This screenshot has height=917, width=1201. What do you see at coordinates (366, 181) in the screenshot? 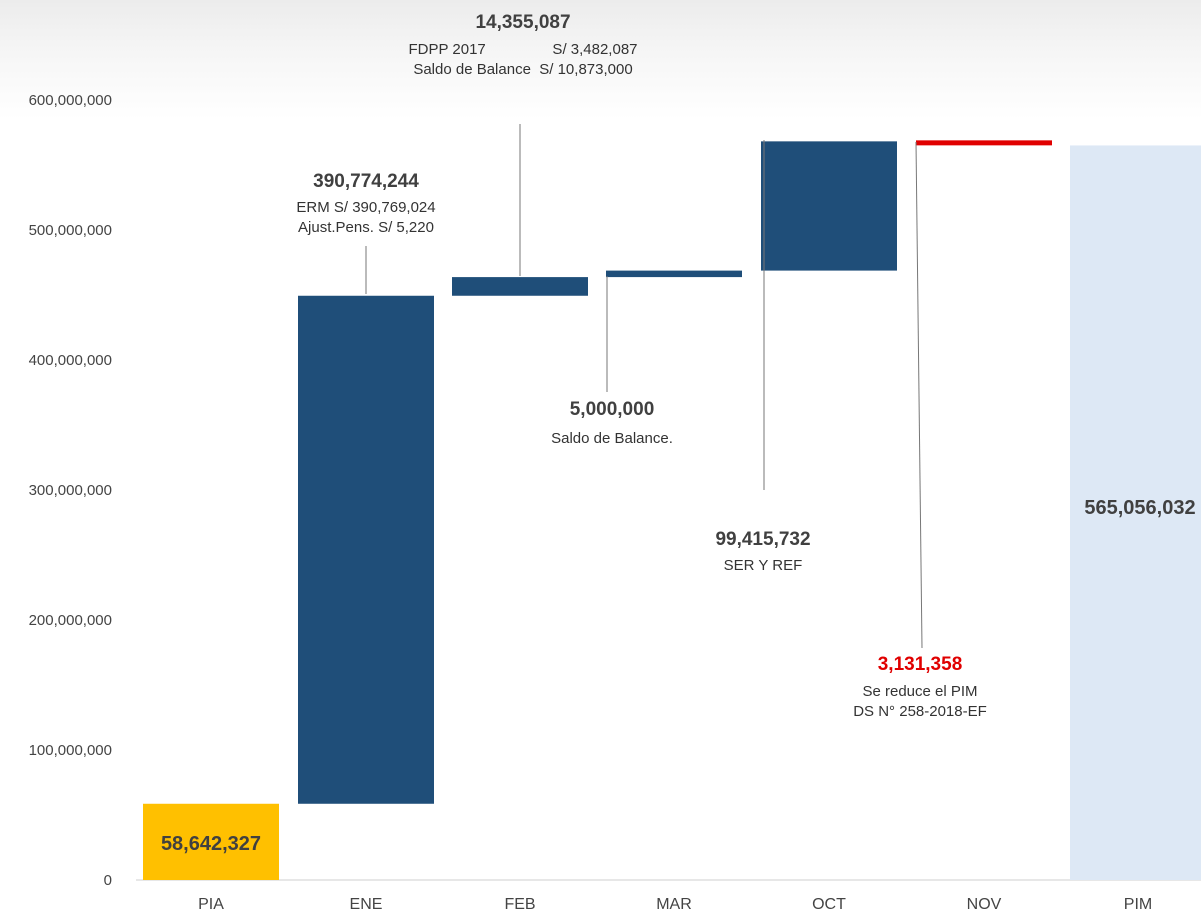
I see `annotation-value-ene: 390,774,244` at bounding box center [366, 181].